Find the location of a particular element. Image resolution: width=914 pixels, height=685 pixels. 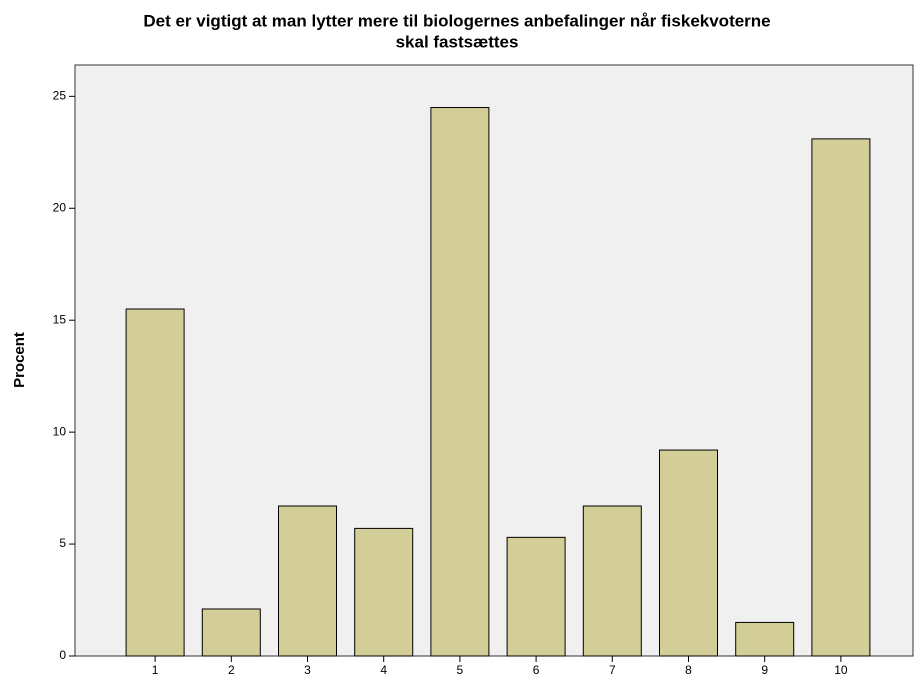

chart-title: skal fastsættes is located at coordinates (457, 41).